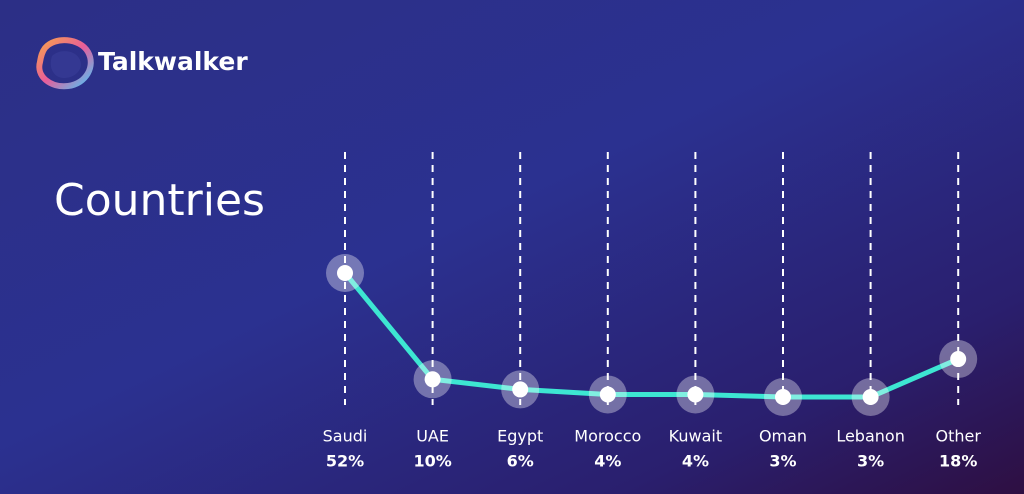  Describe the element at coordinates (173, 61) in the screenshot. I see `brand: Talkwalker` at that location.